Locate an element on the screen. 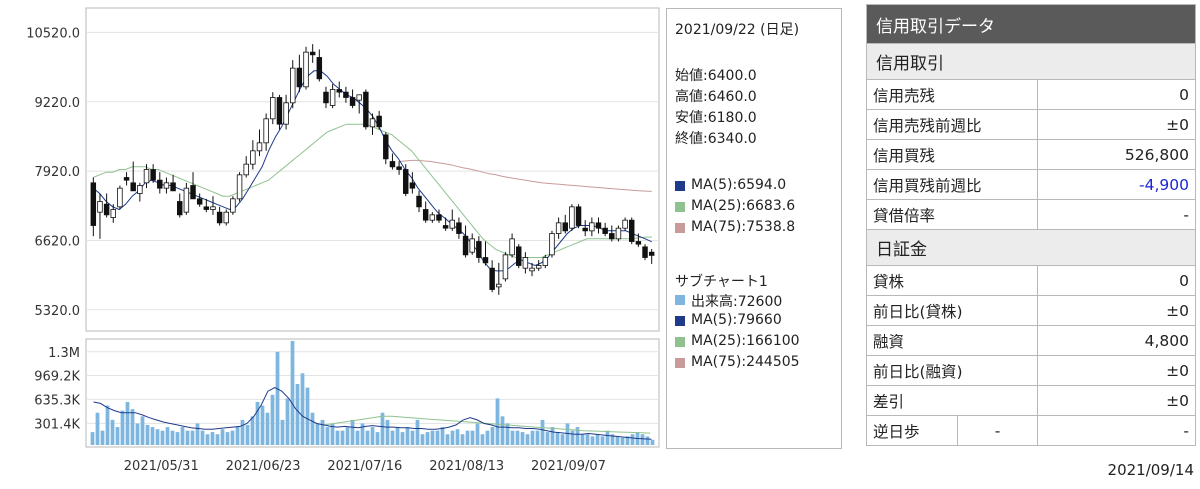 This screenshot has width=1200, height=489. table-row: 信用売残前週比 ±0 is located at coordinates (1031, 124).